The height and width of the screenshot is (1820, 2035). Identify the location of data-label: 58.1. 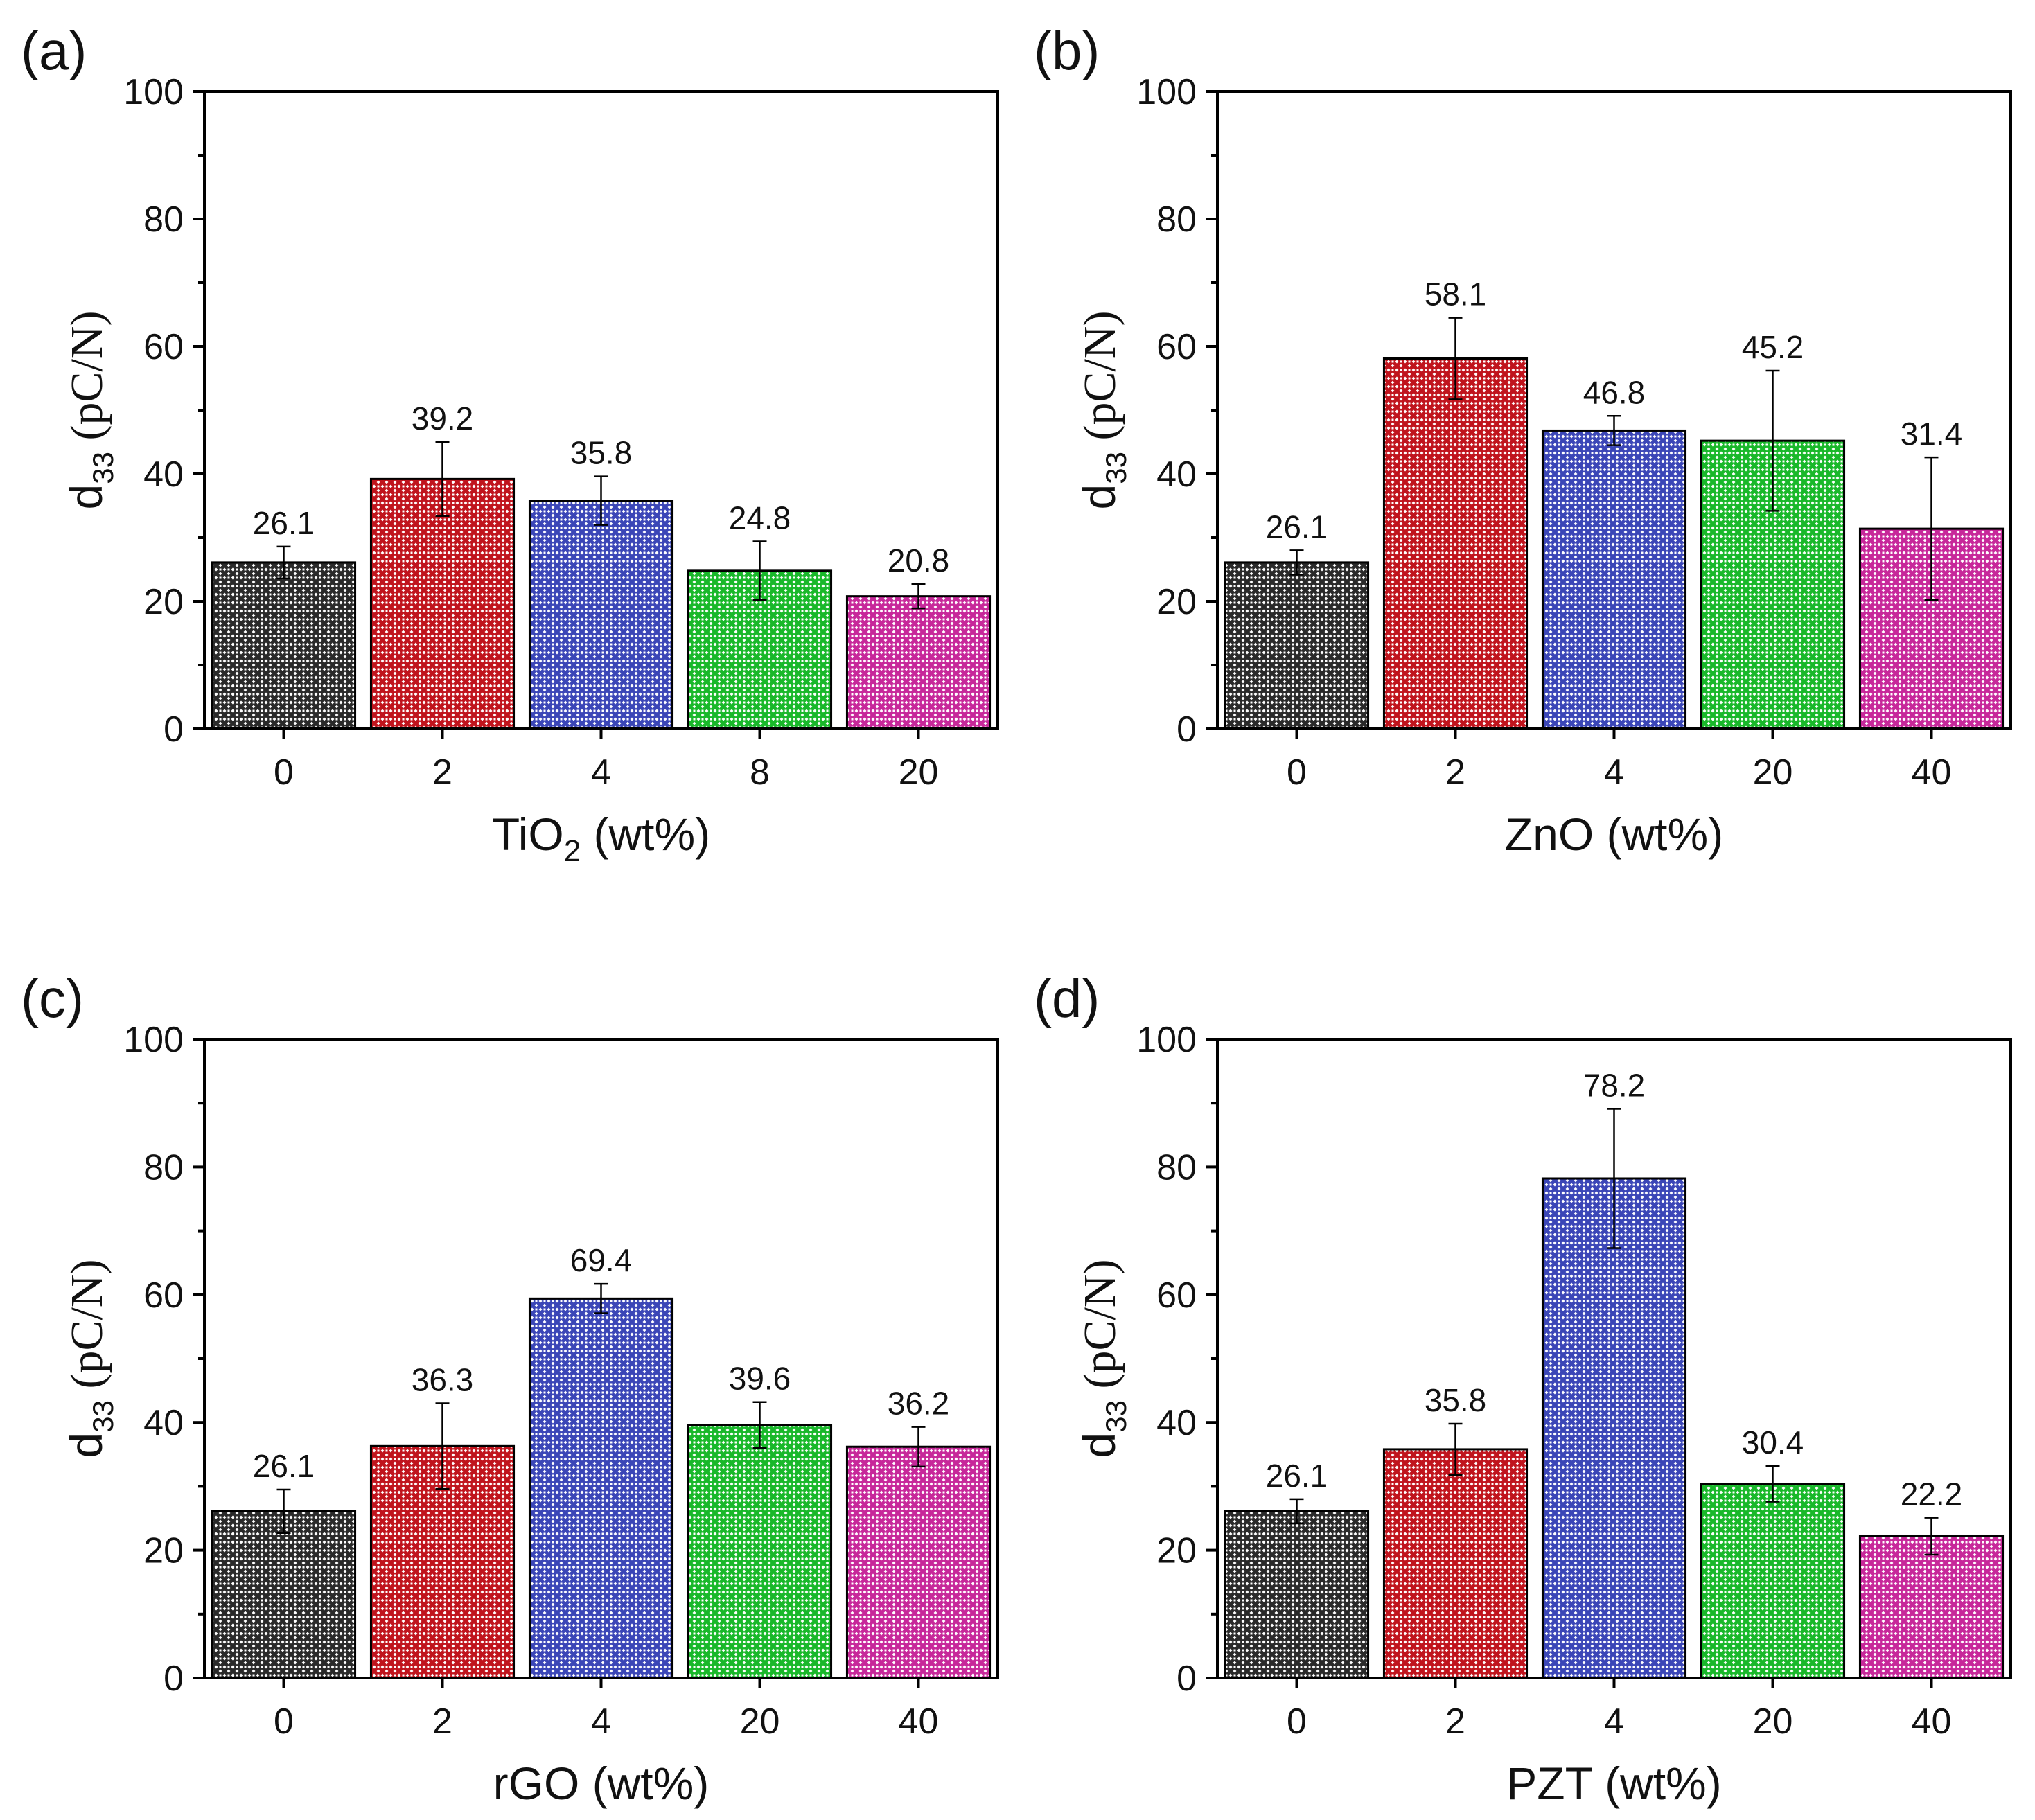
(1456, 294).